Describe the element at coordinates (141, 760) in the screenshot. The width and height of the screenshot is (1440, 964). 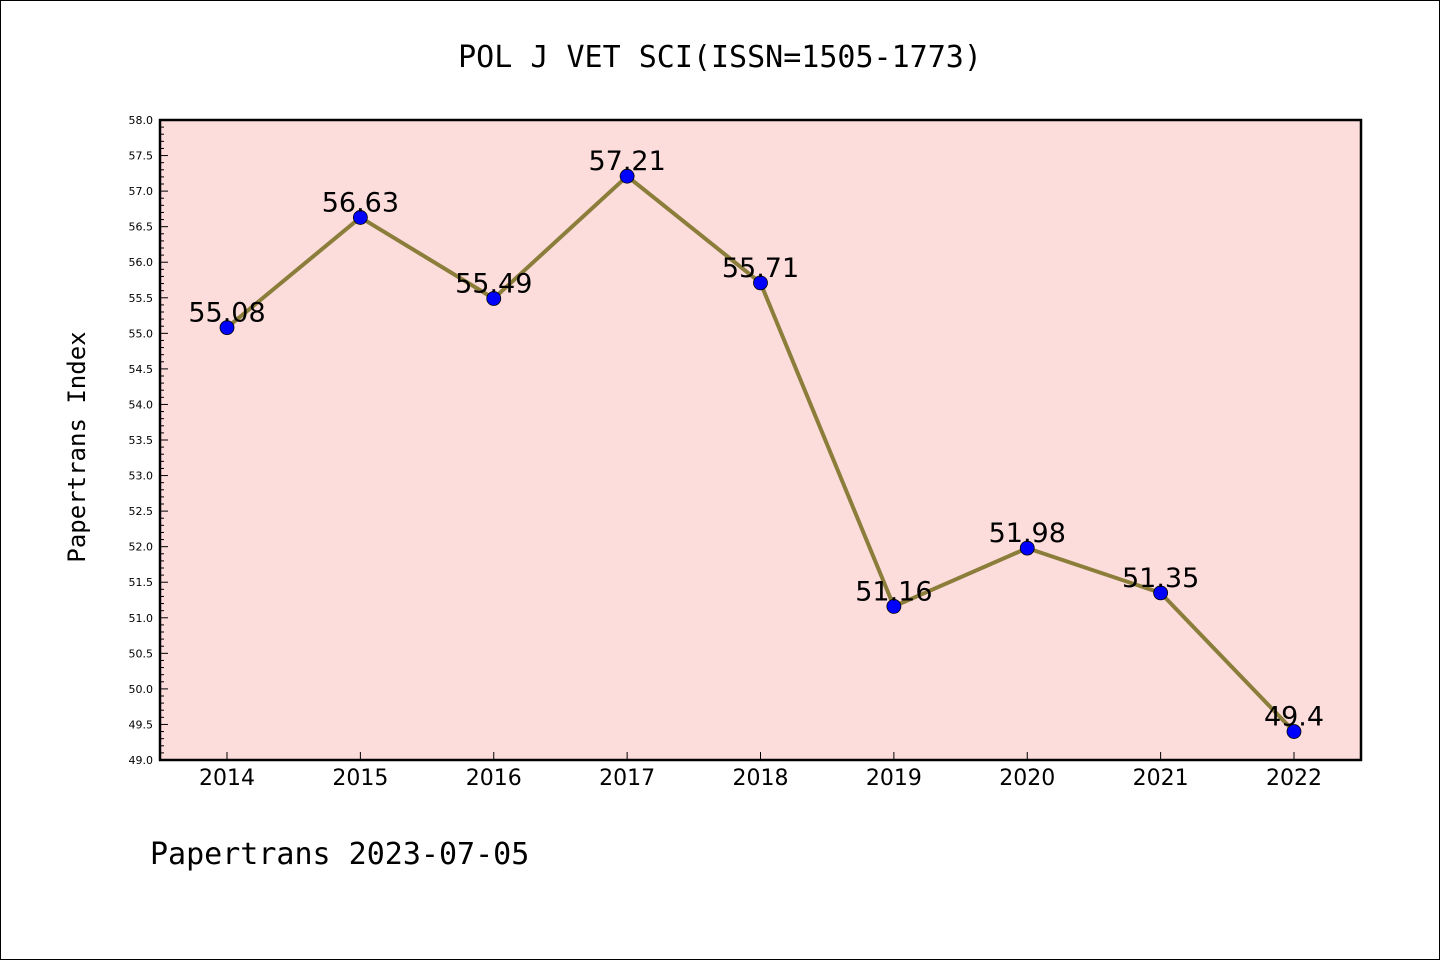
I see `y-tick-label: 49.0` at that location.